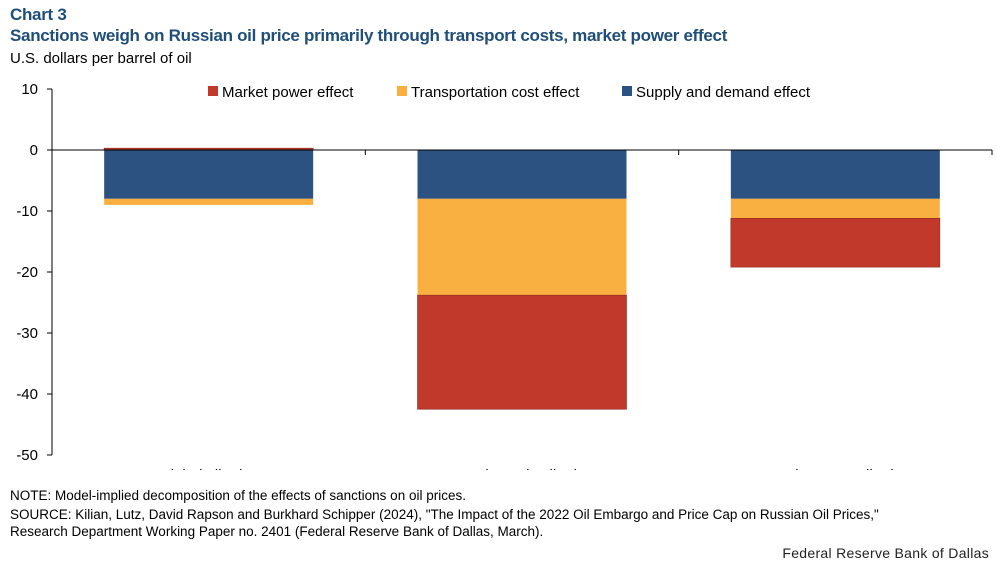 Image resolution: width=997 pixels, height=565 pixels. What do you see at coordinates (38, 14) in the screenshot?
I see `chart-label: Chart 3` at bounding box center [38, 14].